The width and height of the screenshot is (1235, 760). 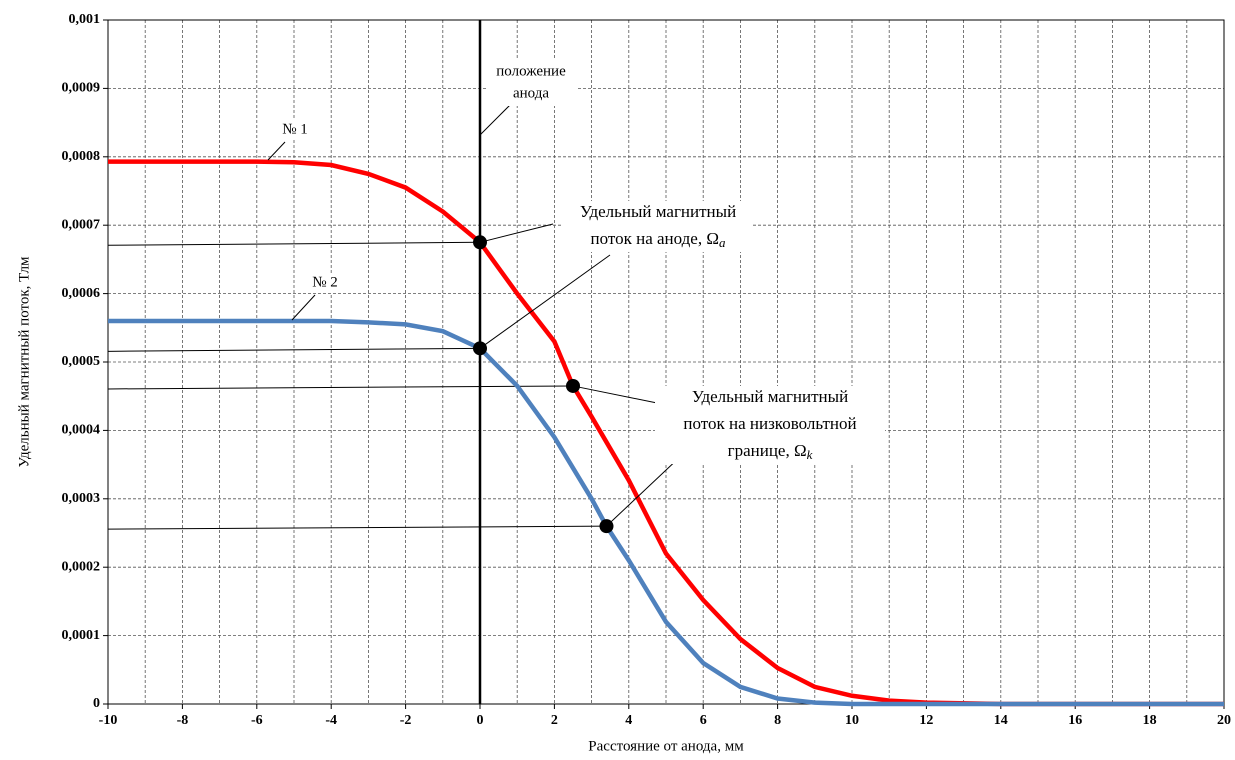 What do you see at coordinates (85, 19) in the screenshot?
I see `y-tick-label: 0,001` at bounding box center [85, 19].